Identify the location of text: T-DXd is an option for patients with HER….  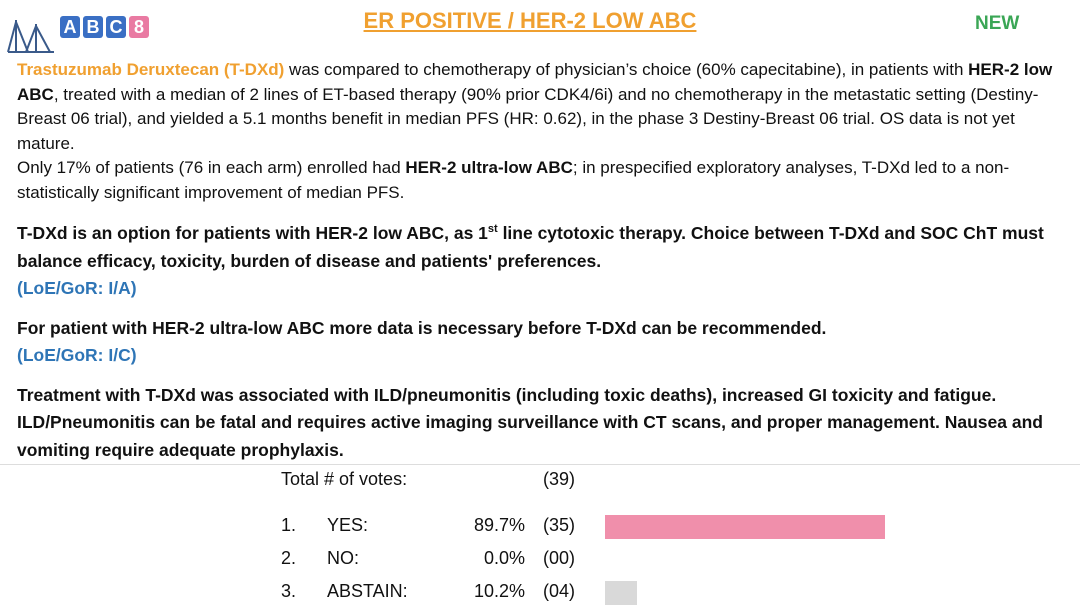
(252, 233).